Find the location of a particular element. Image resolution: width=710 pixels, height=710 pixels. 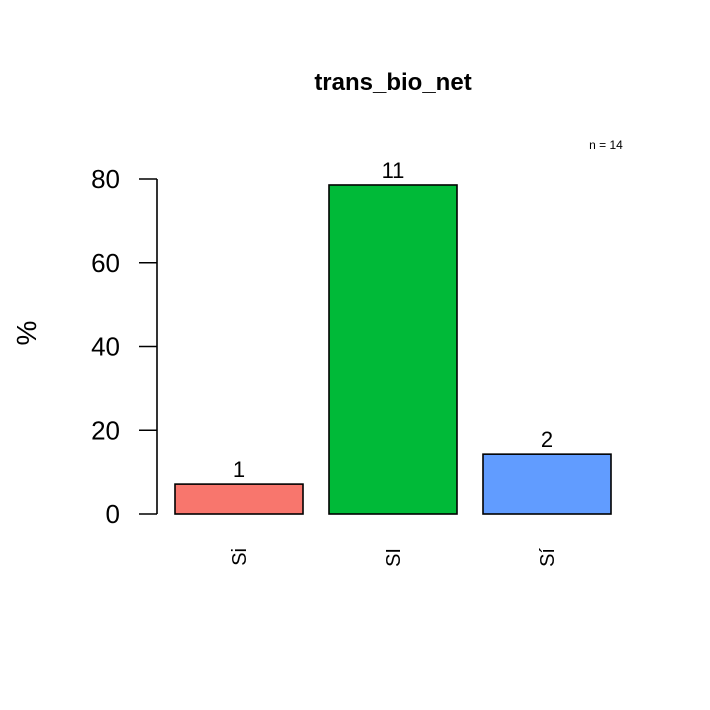

y-axis: 0 20 40 60 80 is located at coordinates (124, 346).